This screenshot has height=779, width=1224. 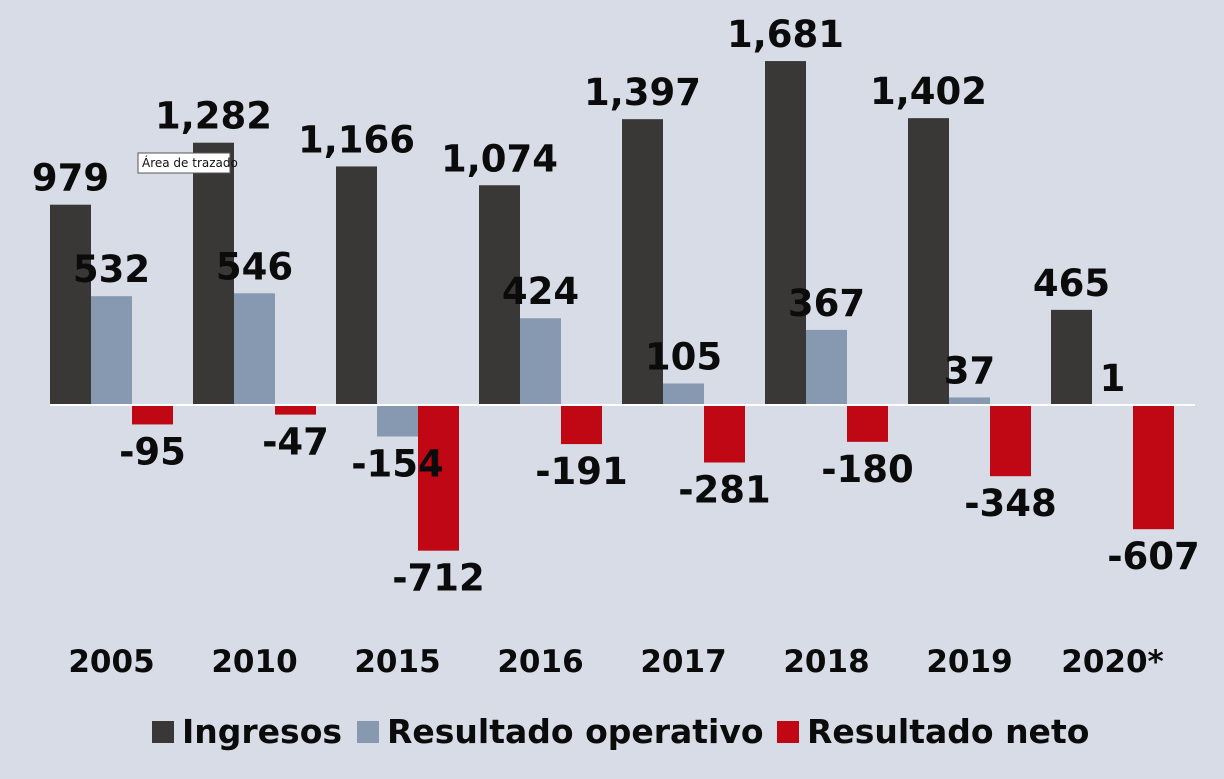 I want to click on plot-area-tooltip: Área de trazado, so click(x=187, y=163).